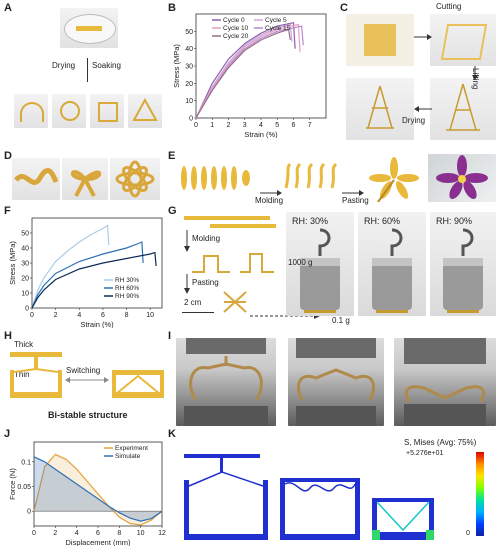 Image resolution: width=500 pixels, height=549 pixels. Describe the element at coordinates (480, 494) in the screenshot. I see `k-colorbar` at that location.